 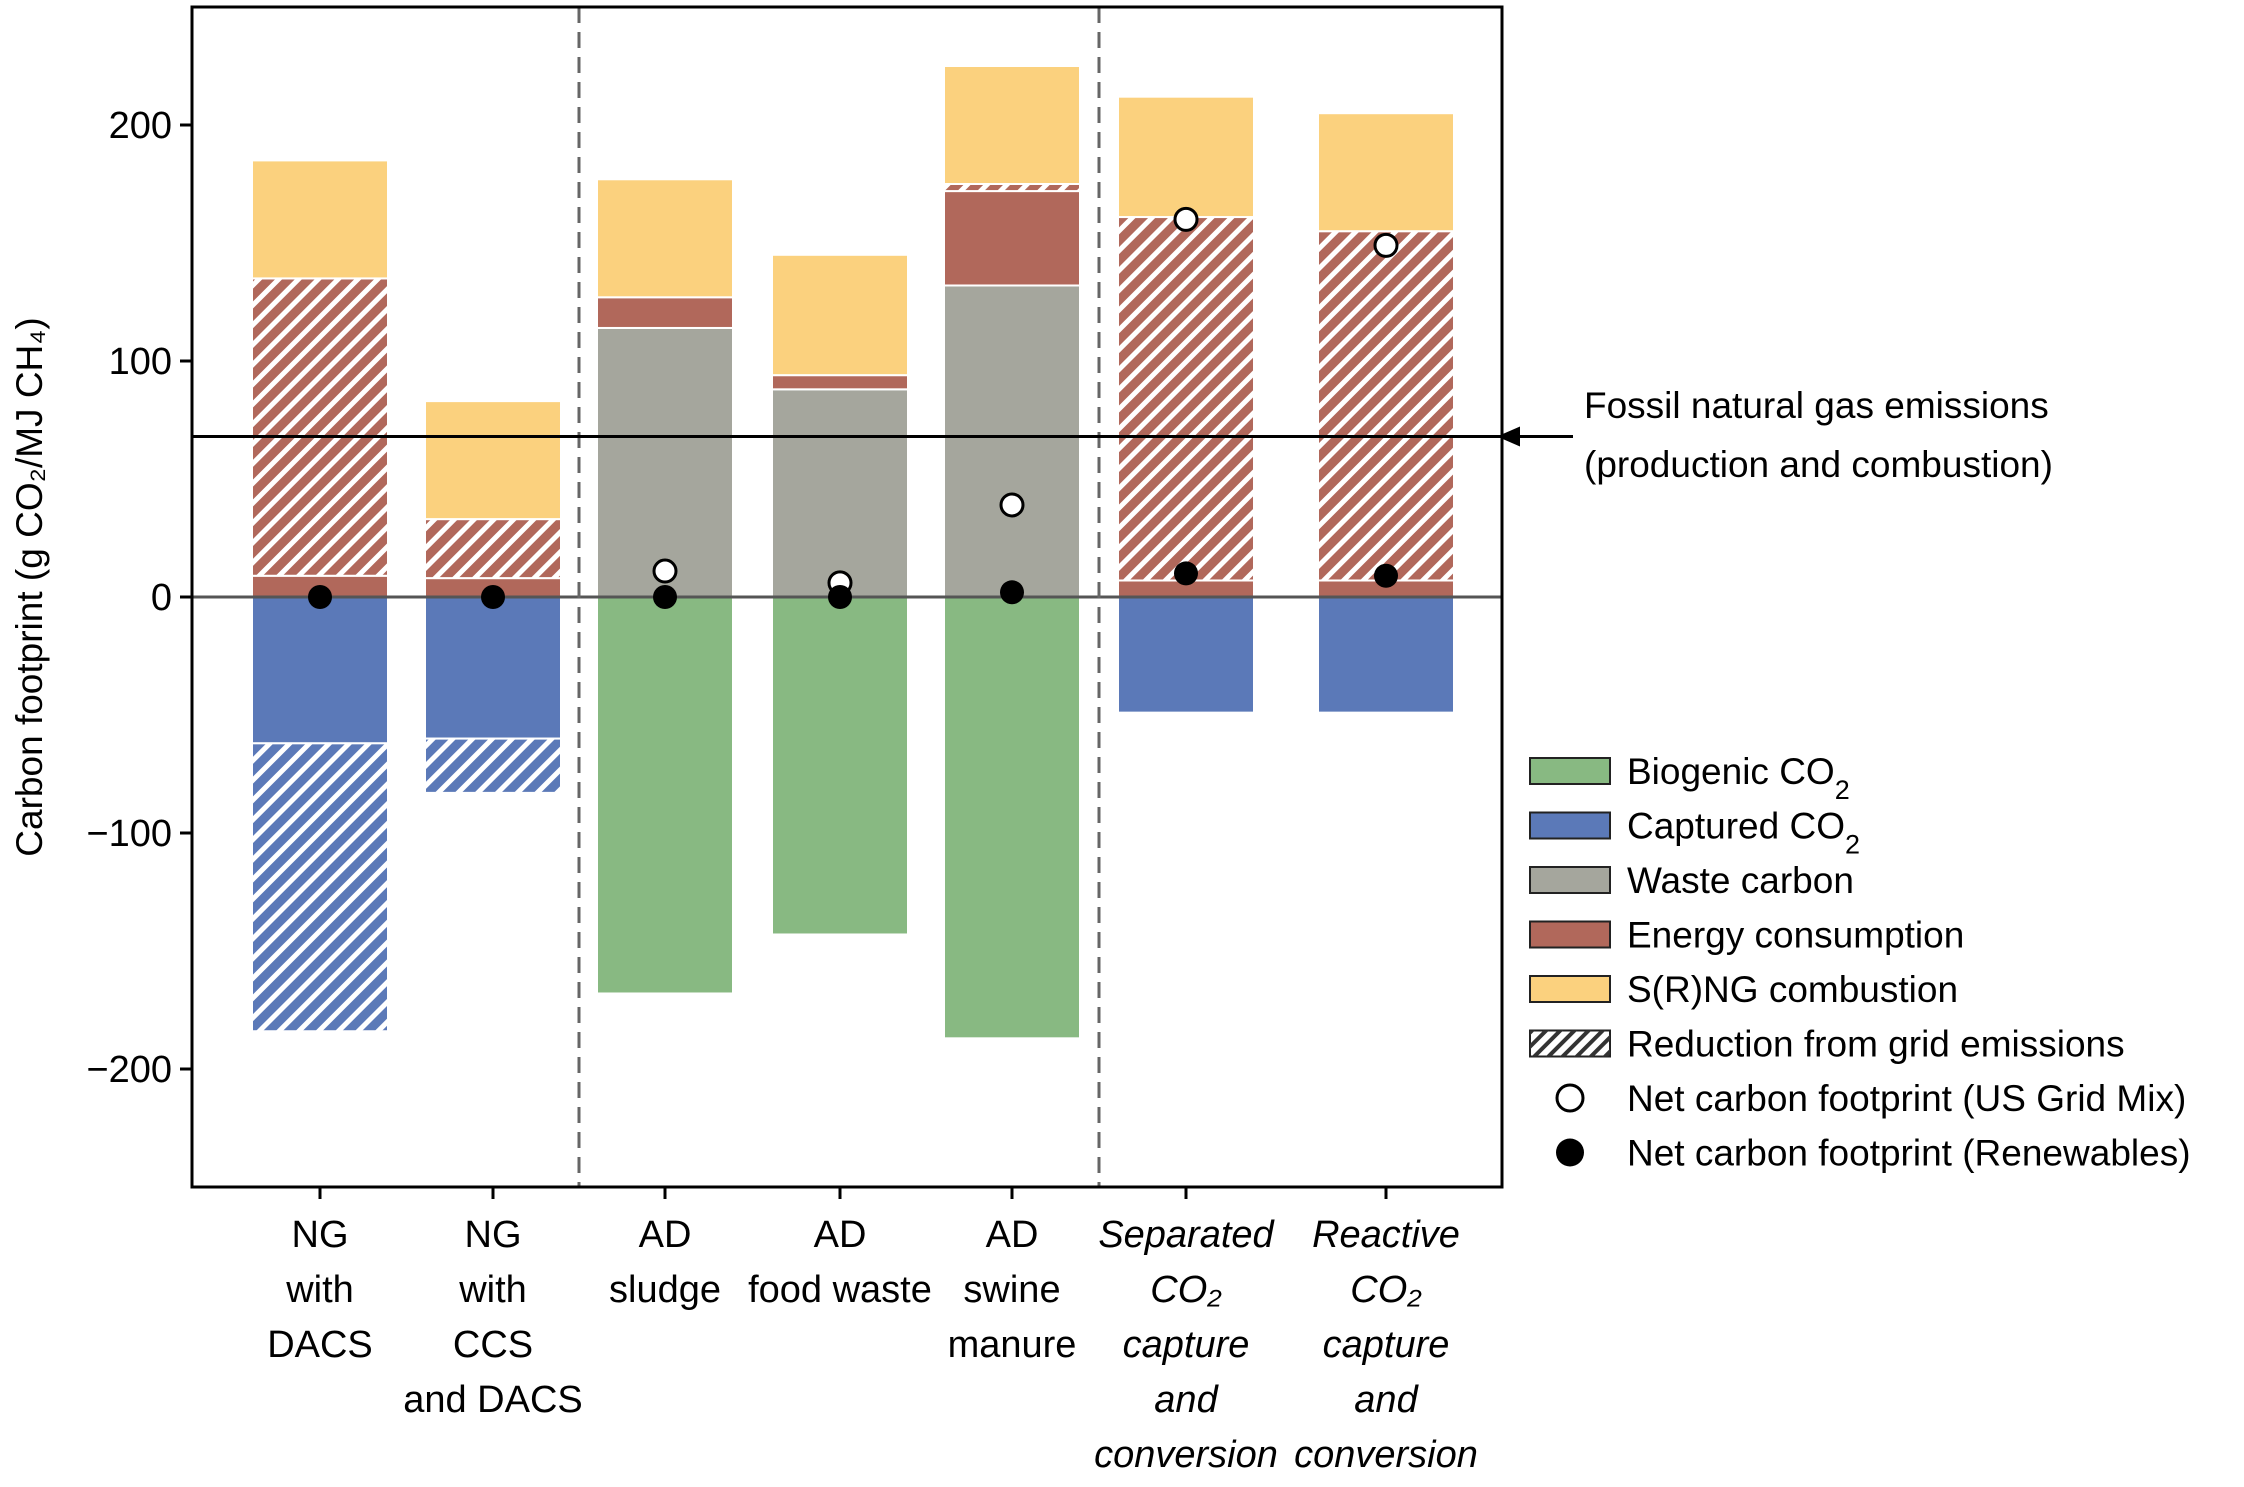 I want to click on reference-line-label: Fossil natural gas emissions, so click(x=1816, y=405).